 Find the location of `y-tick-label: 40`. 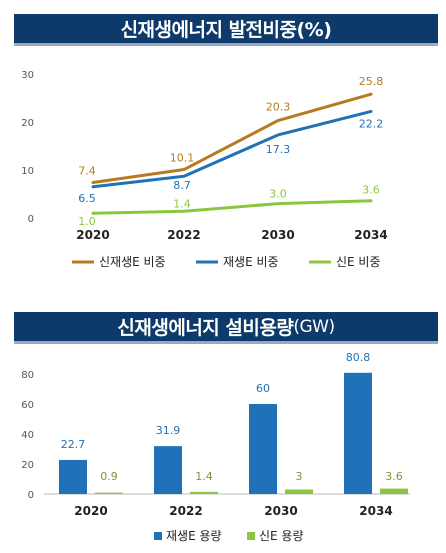

y-tick-label: 40 is located at coordinates (27, 435).